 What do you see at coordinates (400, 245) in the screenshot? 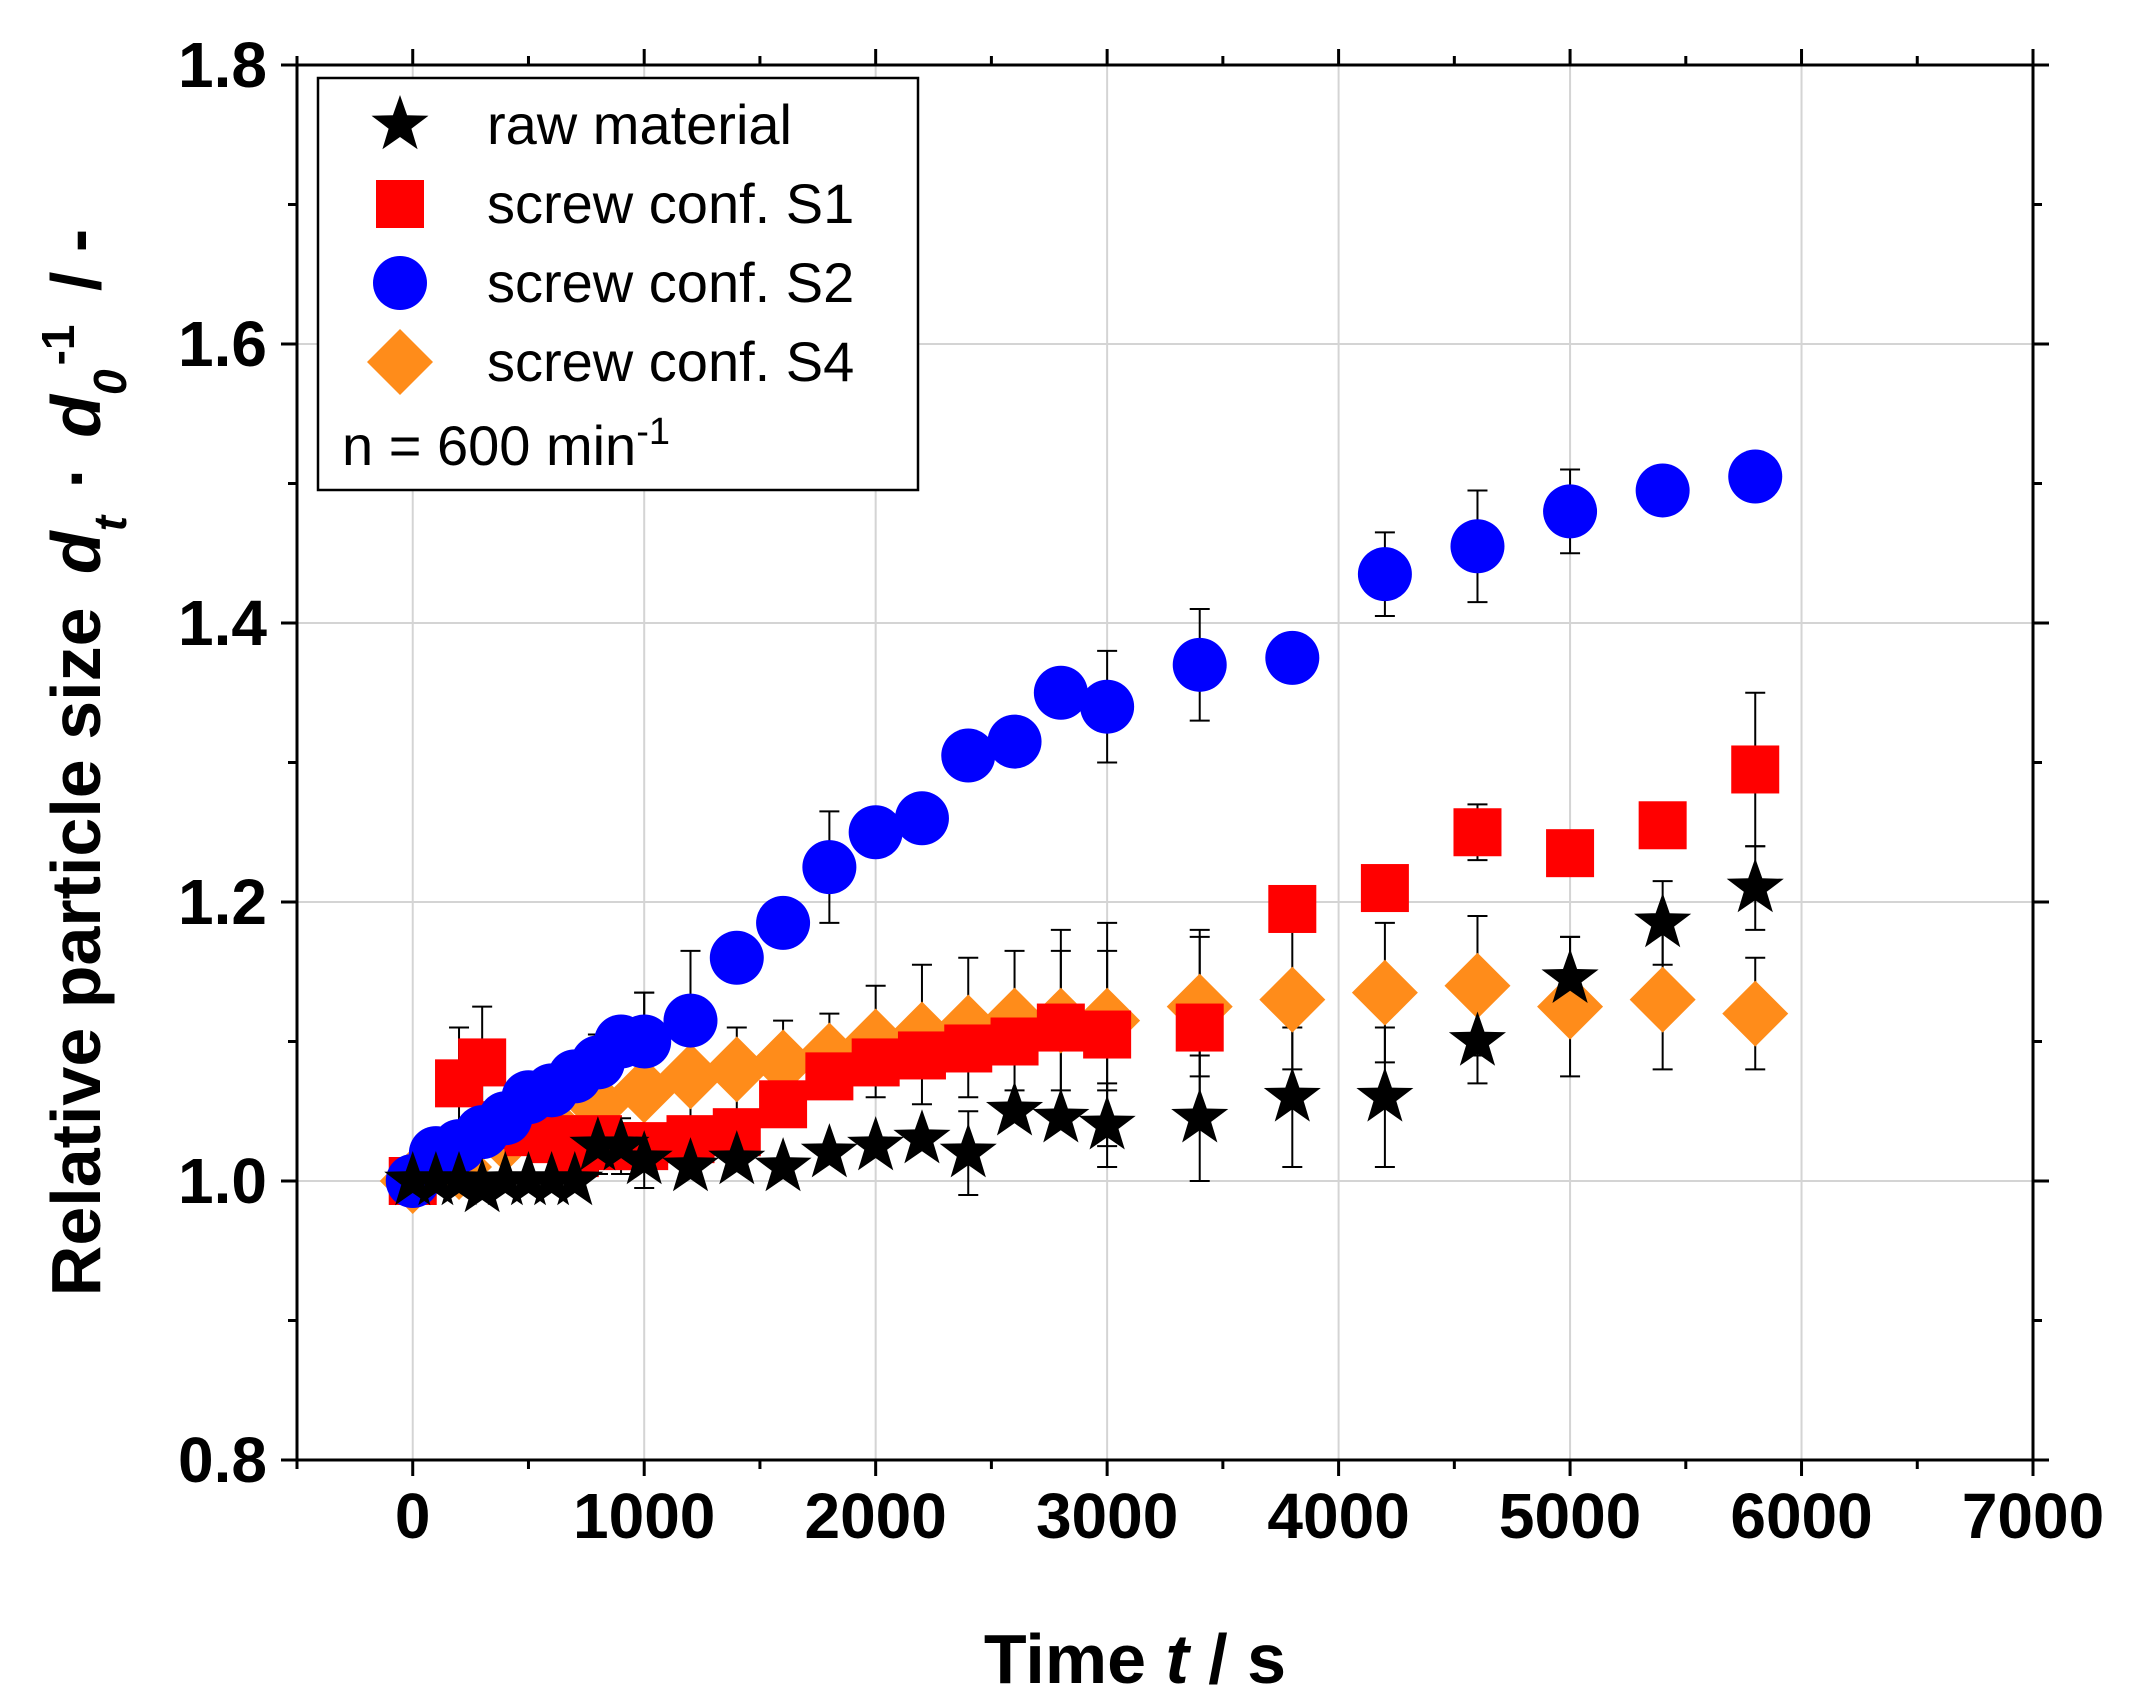
I see `legend-symbols` at bounding box center [400, 245].